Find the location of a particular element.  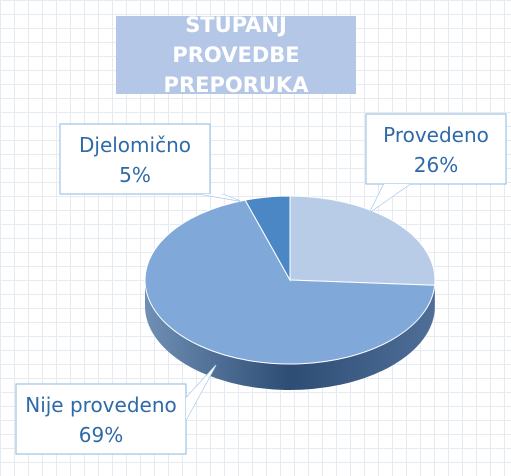

pie-side is located at coordinates (290, 335).